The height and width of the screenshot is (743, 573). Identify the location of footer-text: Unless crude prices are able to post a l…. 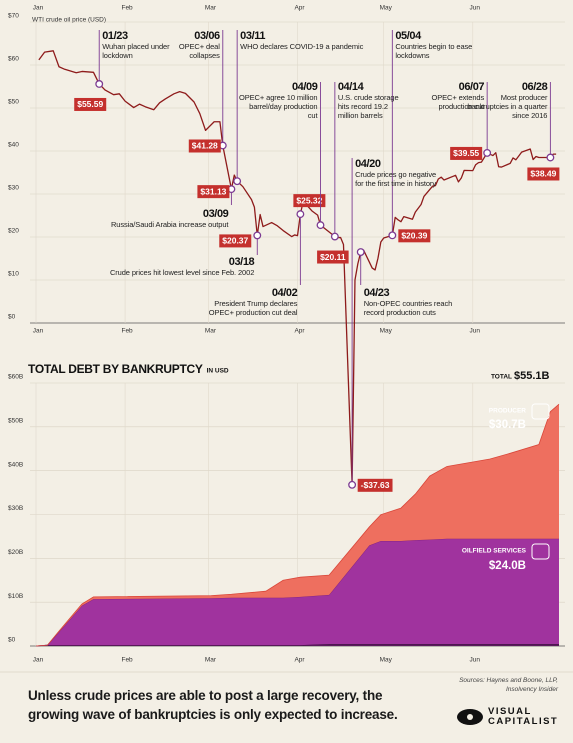
(213, 705).